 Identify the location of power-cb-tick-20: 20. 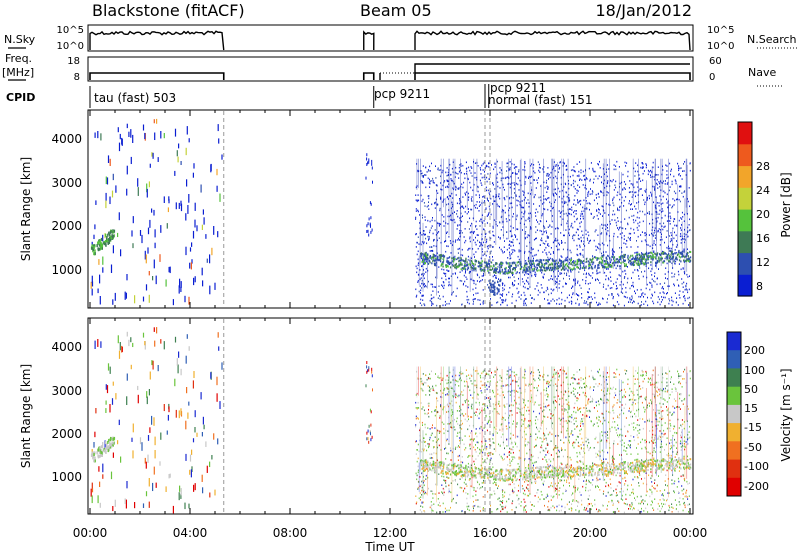
(763, 214).